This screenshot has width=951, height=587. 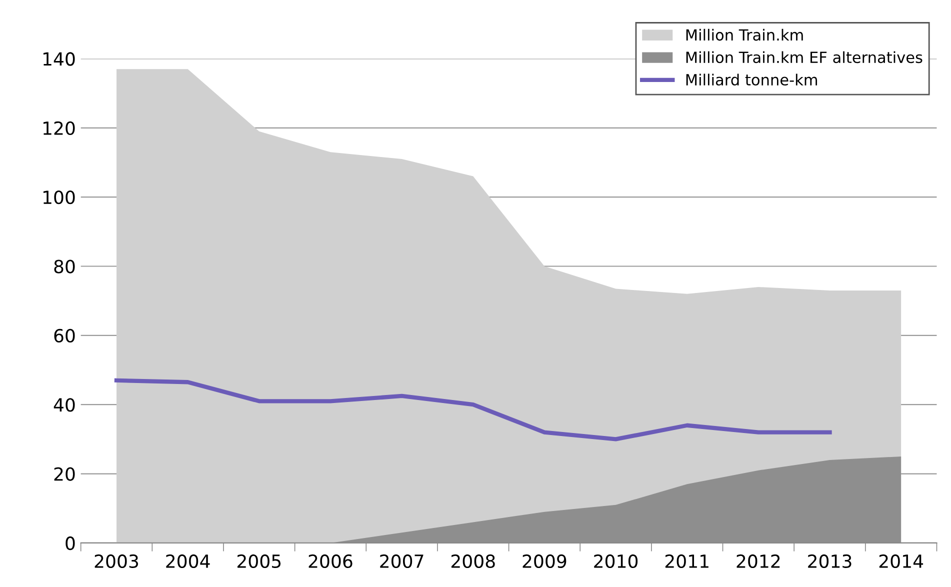 I want to click on x-tick-label: 2014, so click(x=901, y=561).